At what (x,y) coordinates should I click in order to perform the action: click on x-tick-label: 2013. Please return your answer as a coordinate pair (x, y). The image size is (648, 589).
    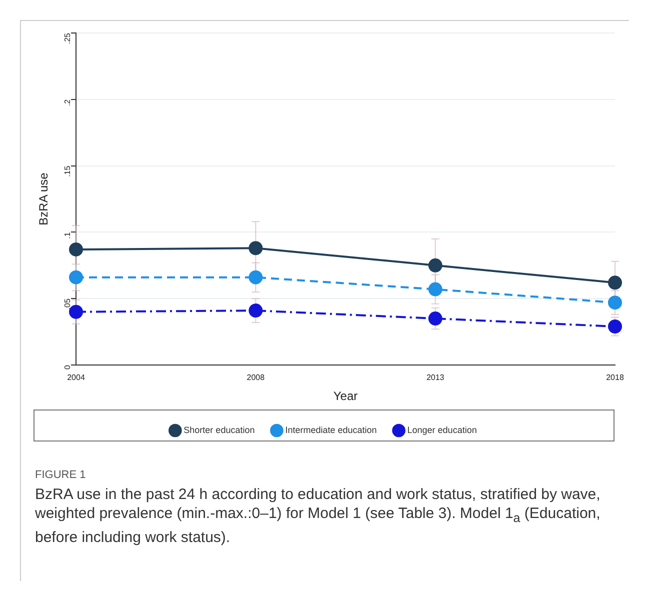
    Looking at the image, I should click on (435, 377).